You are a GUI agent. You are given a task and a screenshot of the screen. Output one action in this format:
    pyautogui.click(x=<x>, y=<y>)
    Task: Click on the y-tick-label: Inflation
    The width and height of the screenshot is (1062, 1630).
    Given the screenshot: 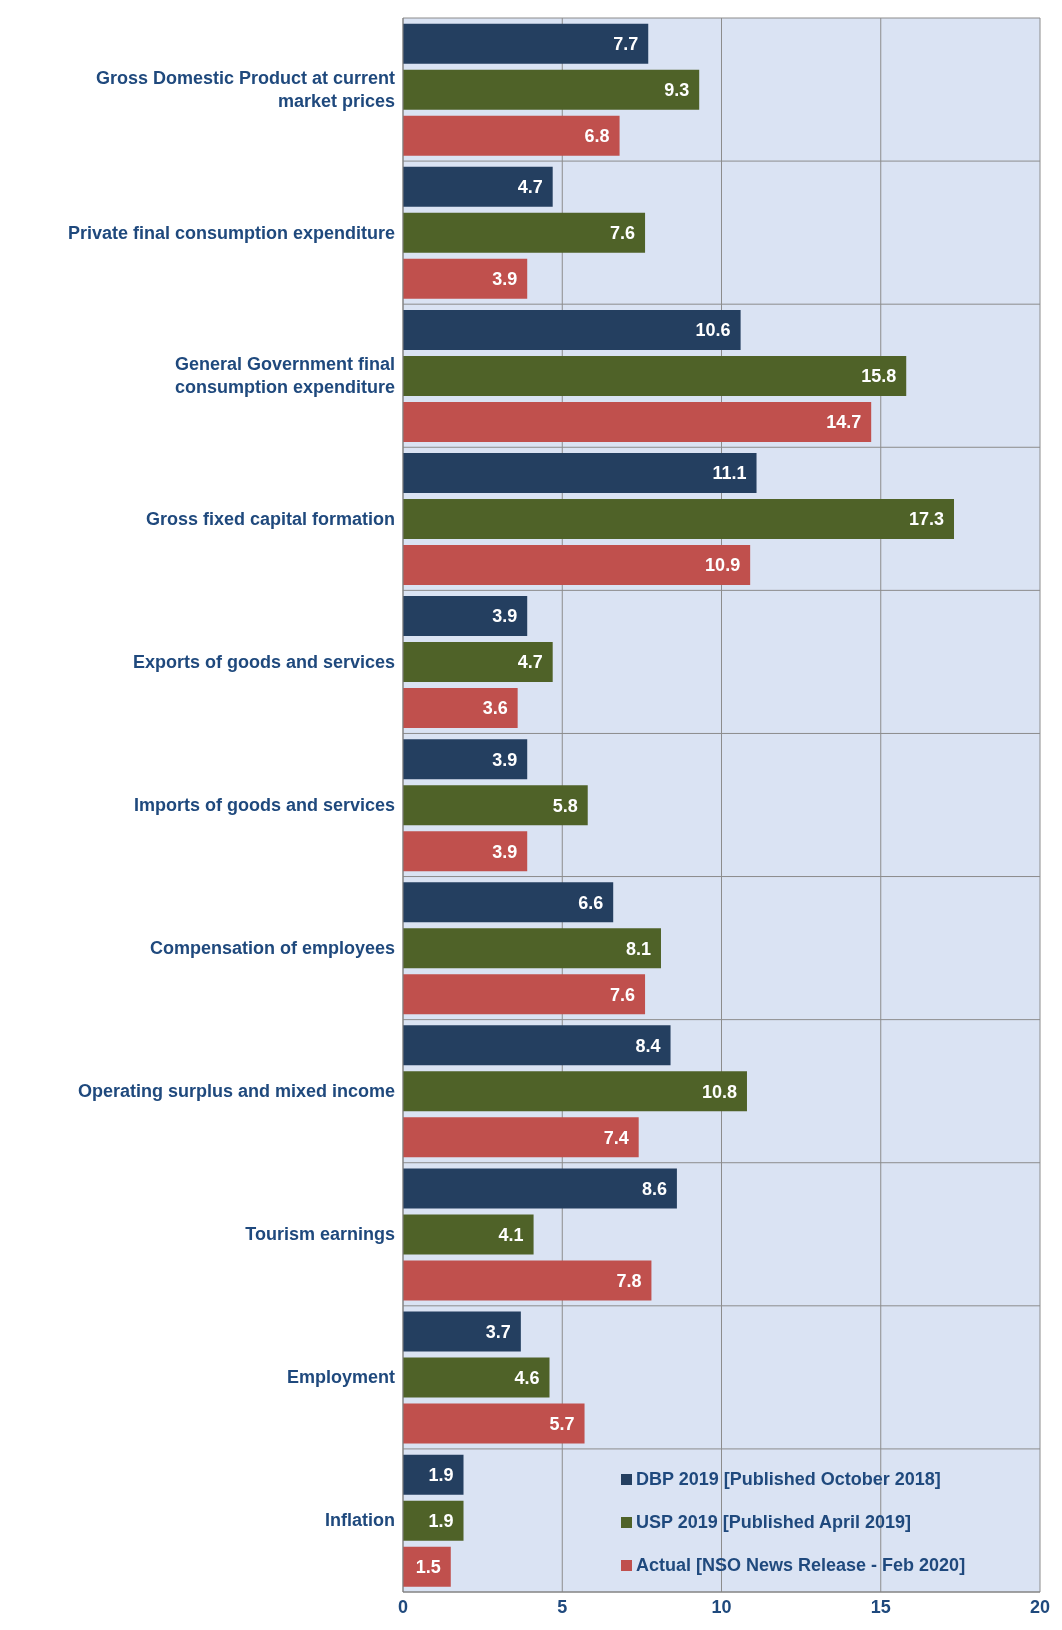 What is the action you would take?
    pyautogui.click(x=360, y=1520)
    